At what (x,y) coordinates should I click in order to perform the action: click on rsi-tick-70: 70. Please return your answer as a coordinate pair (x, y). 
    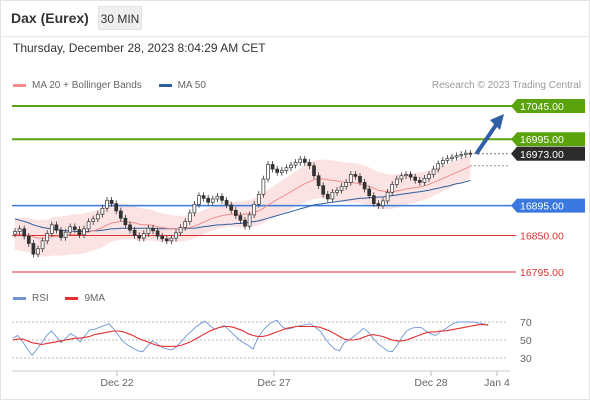
    Looking at the image, I should click on (526, 323).